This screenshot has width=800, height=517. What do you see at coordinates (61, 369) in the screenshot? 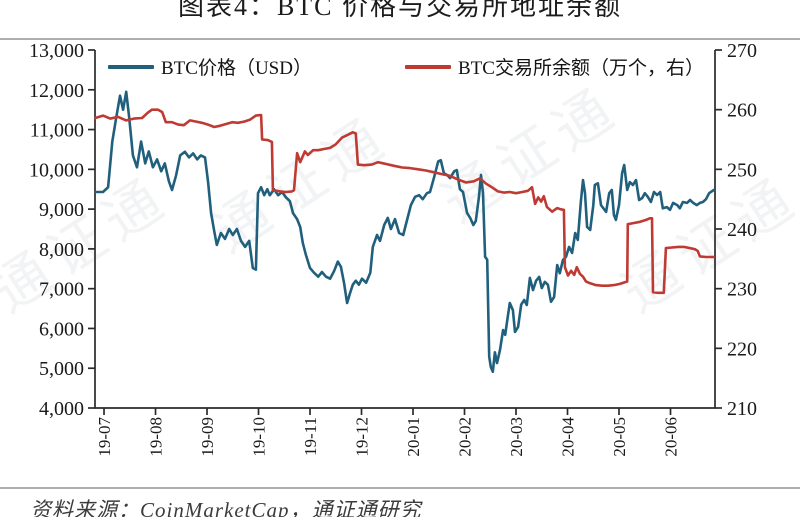
I see `y-left-tick-label: 5,000` at bounding box center [61, 369].